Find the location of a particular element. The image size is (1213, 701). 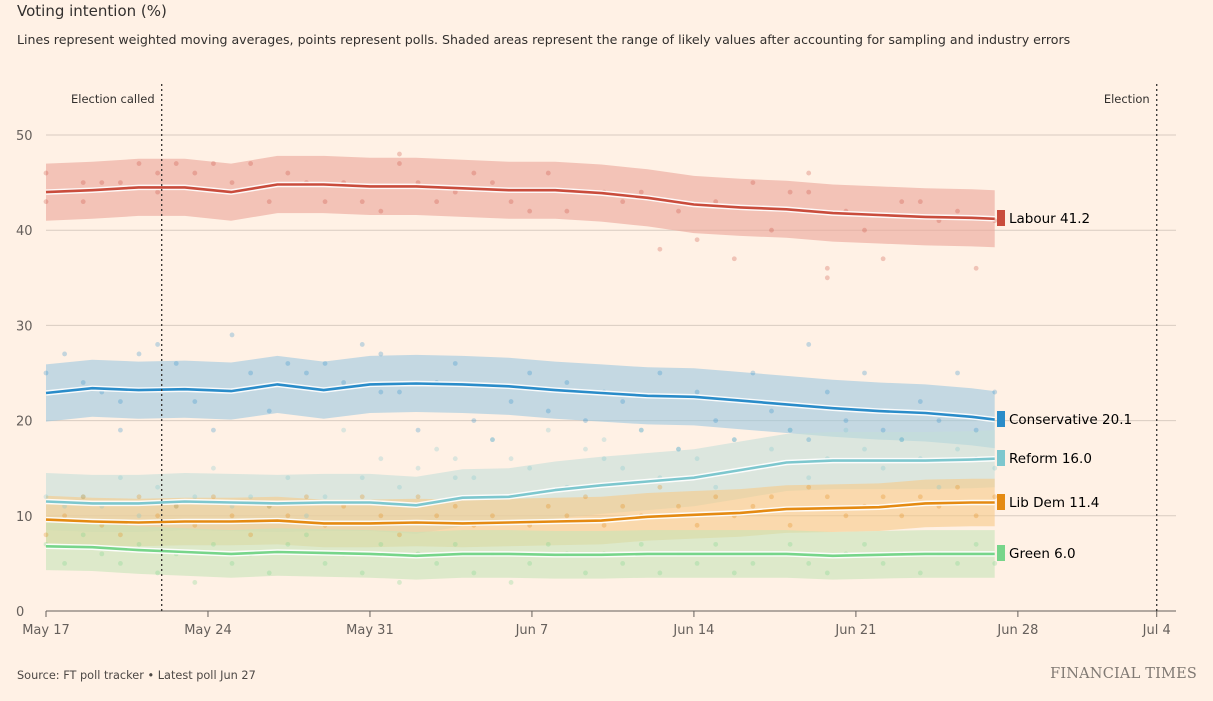

band-conservative is located at coordinates (520, 401).